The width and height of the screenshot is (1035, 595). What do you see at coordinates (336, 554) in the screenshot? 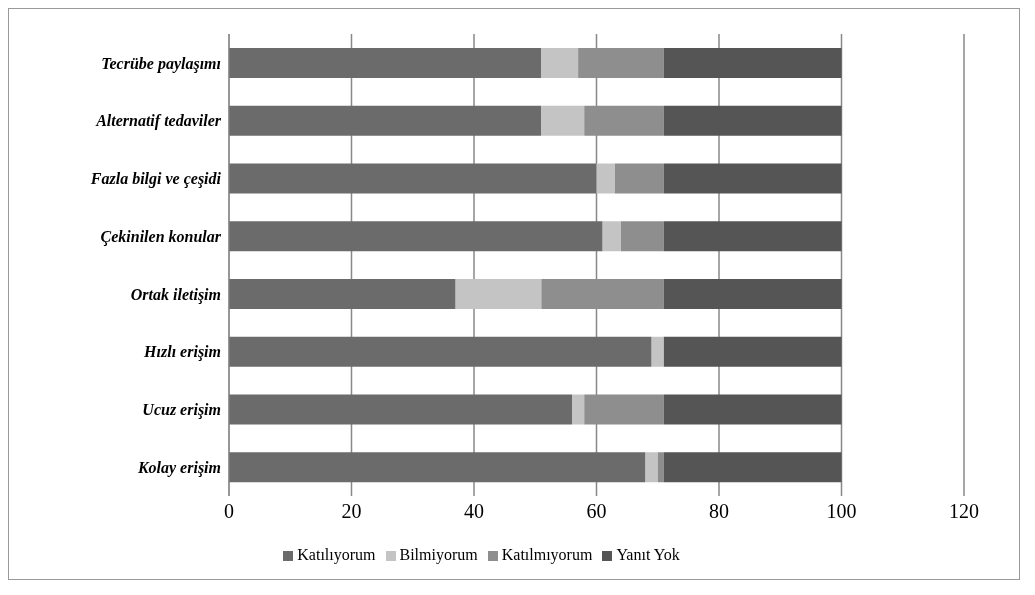
I see `legend-label: Katılıyorum` at bounding box center [336, 554].